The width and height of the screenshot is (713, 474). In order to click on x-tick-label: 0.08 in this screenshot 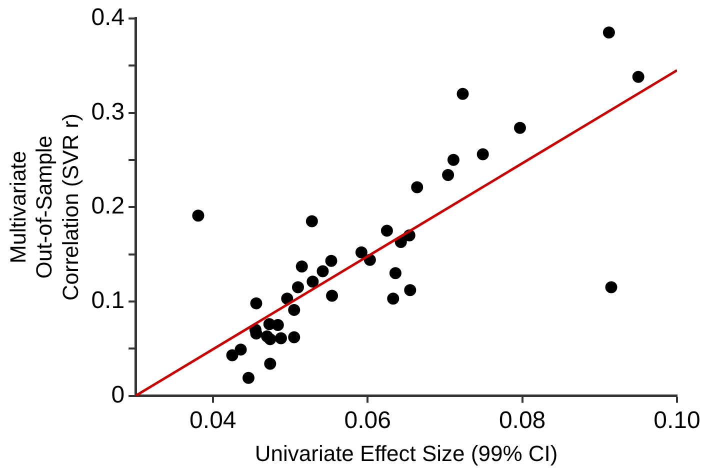, I will do `click(522, 420)`.